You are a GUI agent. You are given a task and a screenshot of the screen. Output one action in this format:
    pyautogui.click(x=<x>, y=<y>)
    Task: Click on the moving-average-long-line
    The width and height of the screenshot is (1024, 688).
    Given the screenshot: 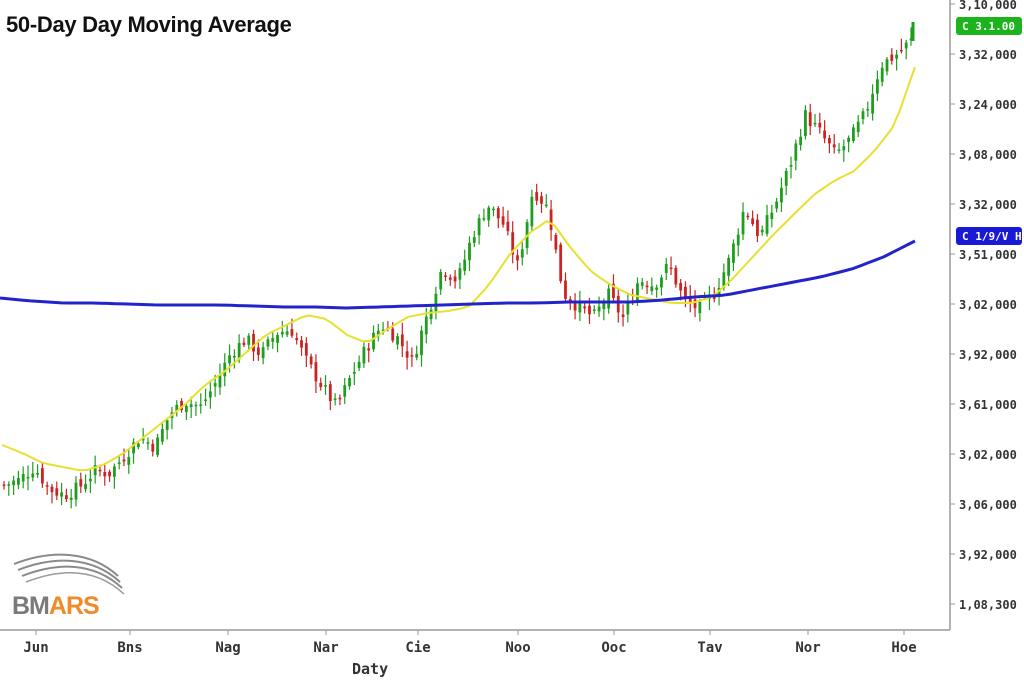 What is the action you would take?
    pyautogui.click(x=458, y=274)
    